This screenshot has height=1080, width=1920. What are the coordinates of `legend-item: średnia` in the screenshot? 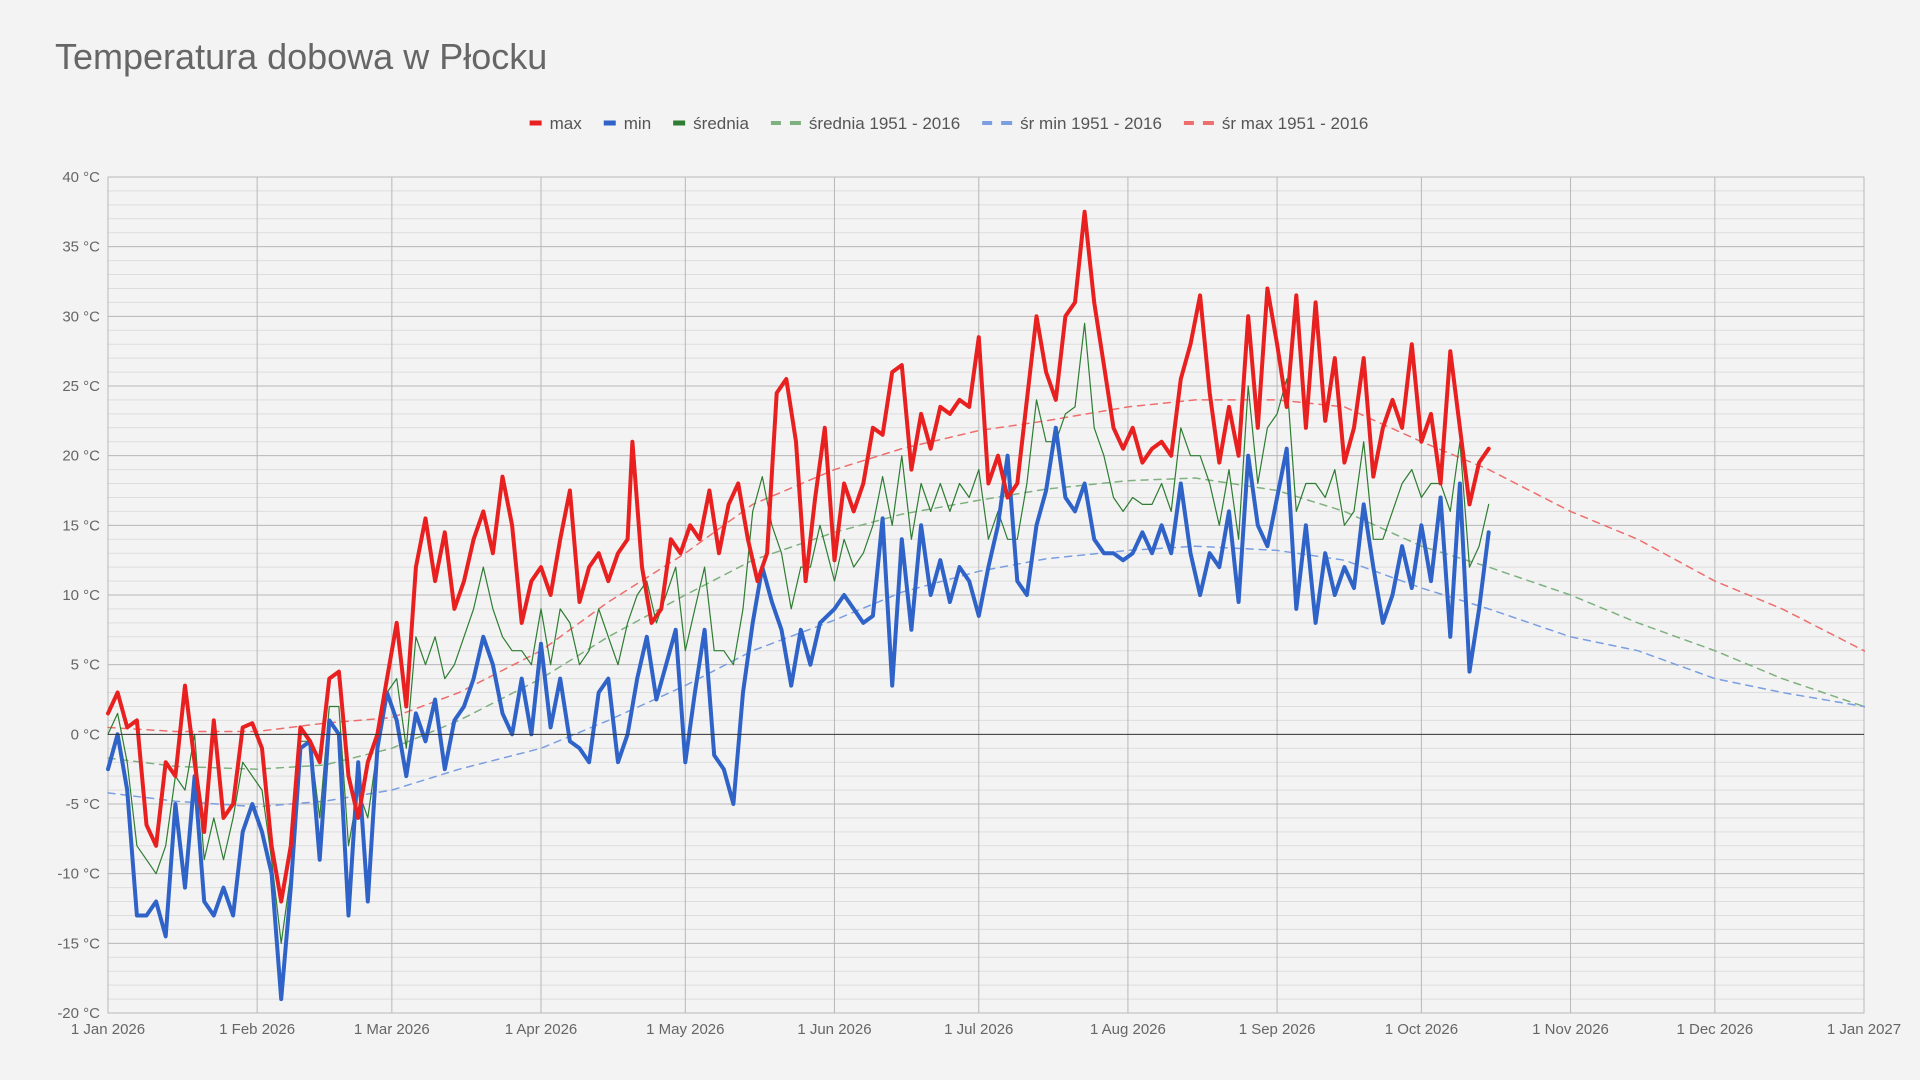 It's located at (711, 123).